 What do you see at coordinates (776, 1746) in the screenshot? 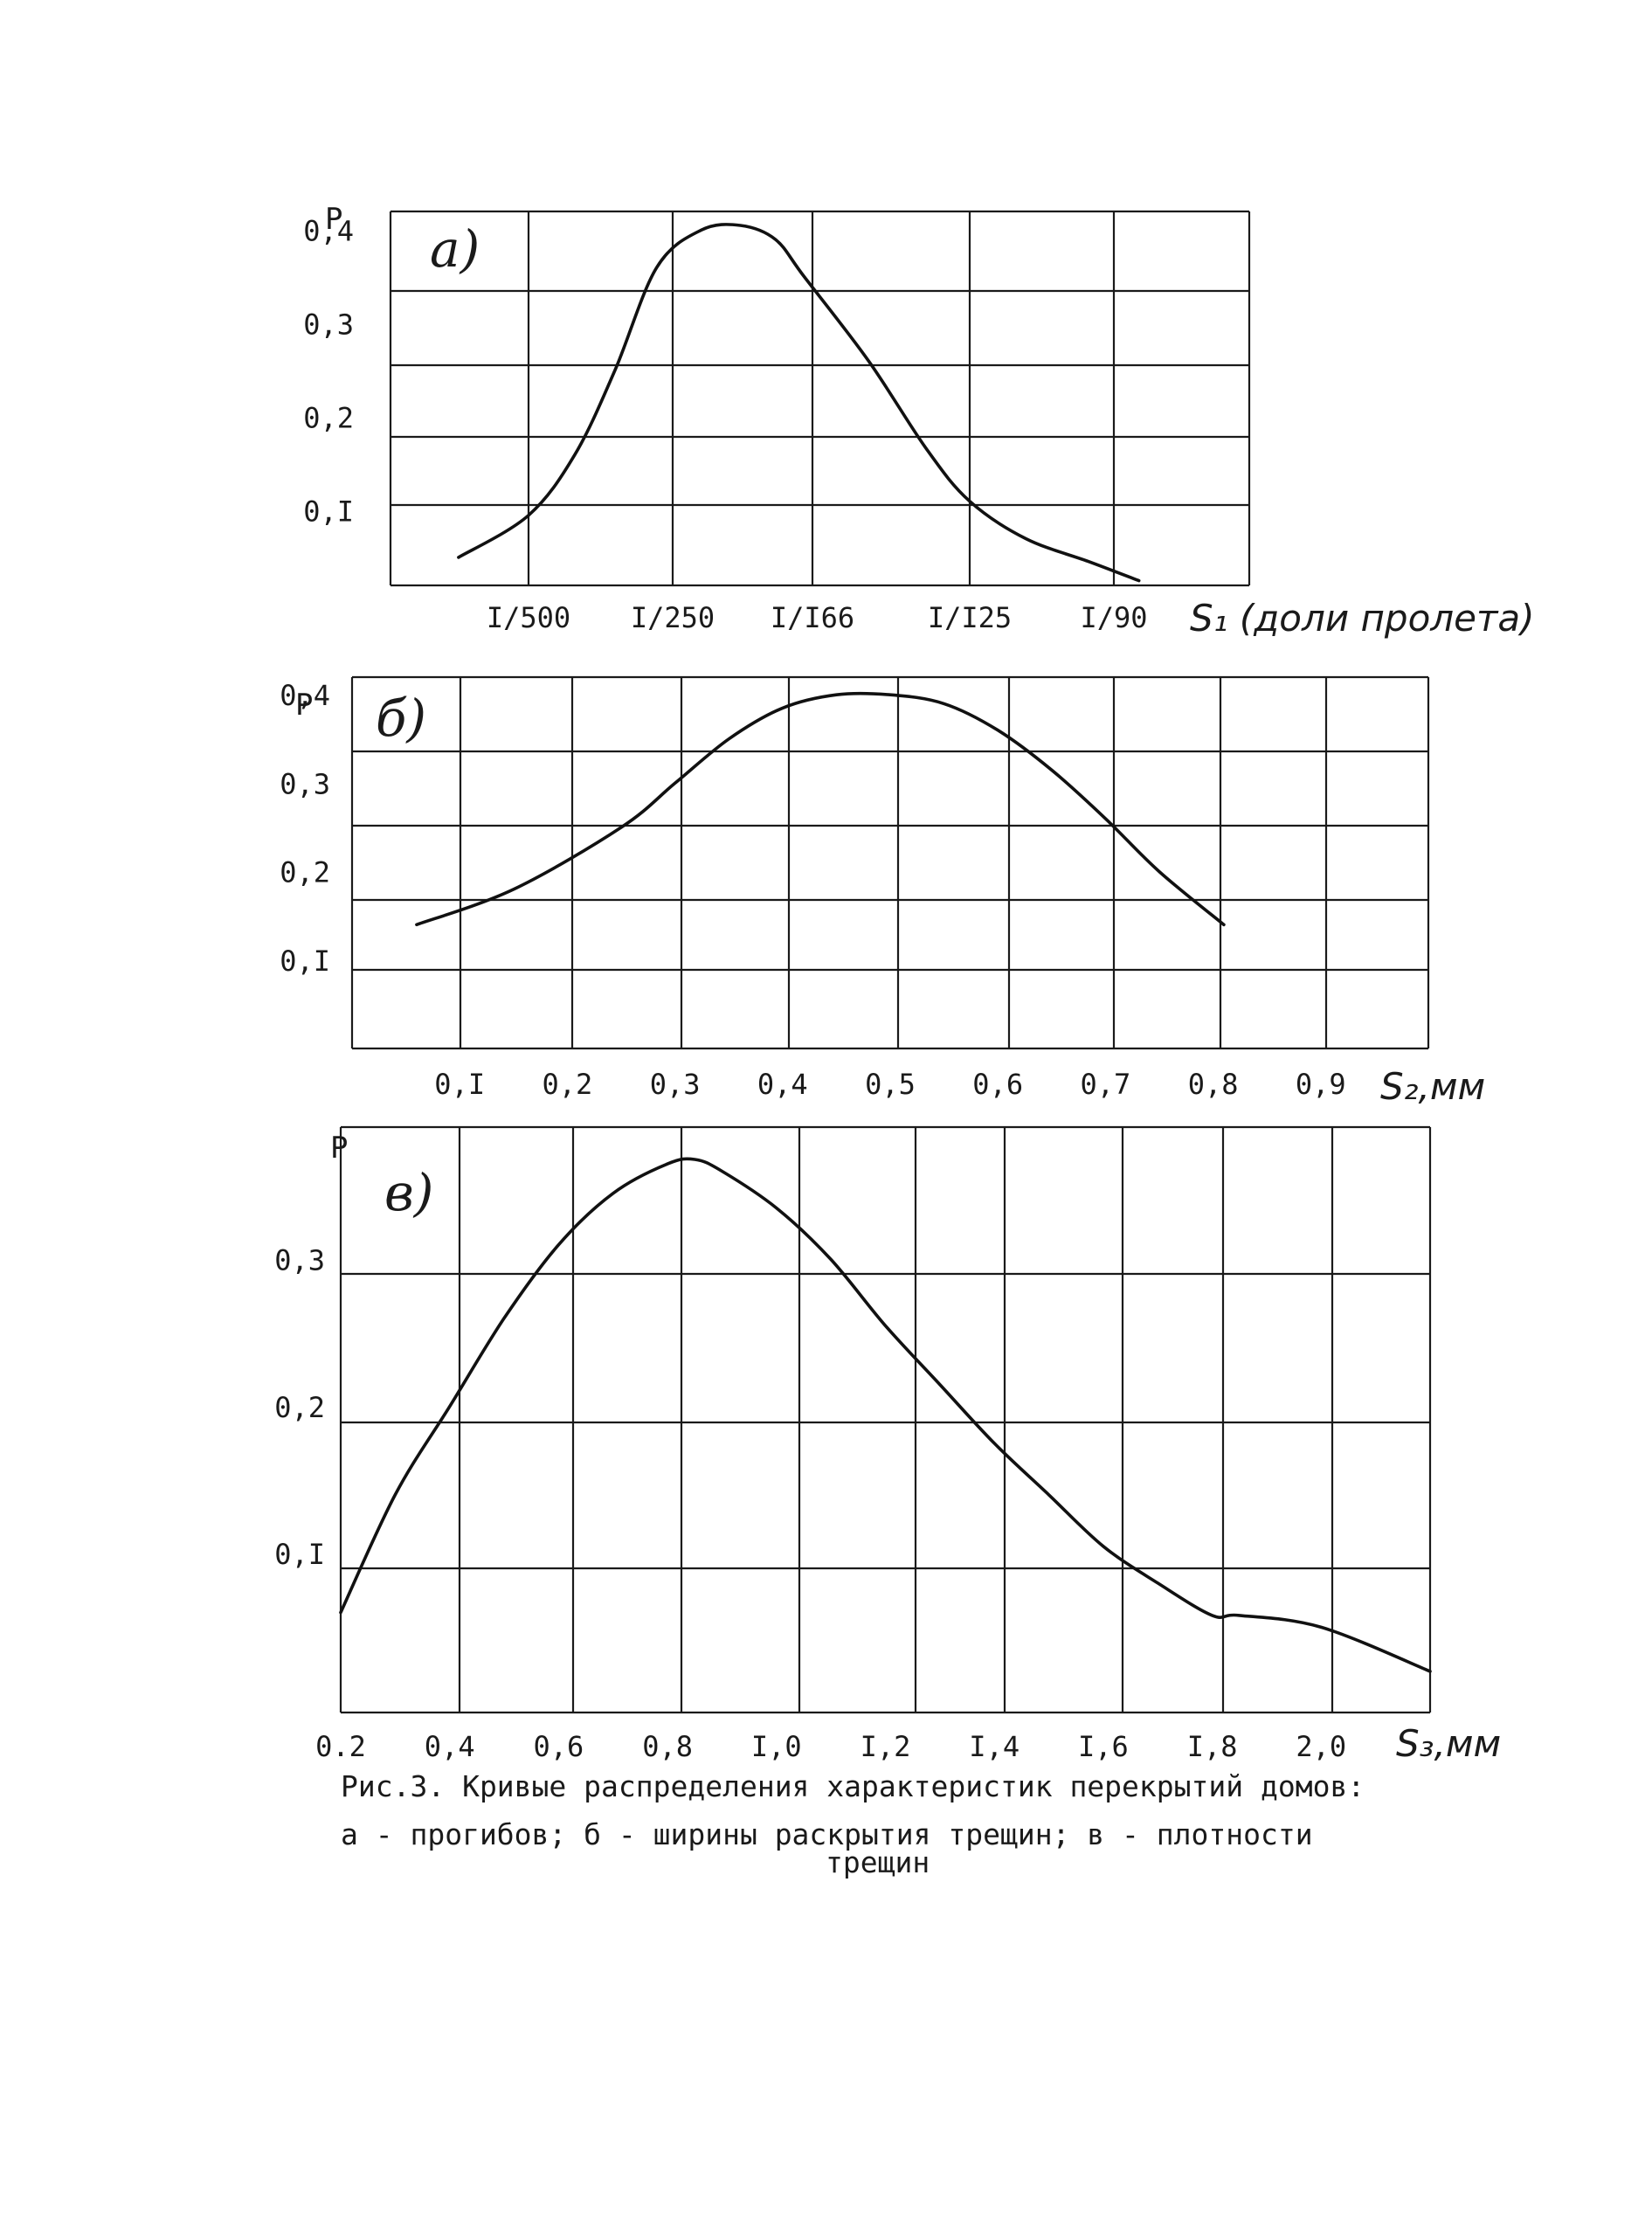
I see `x-tick-label: I,0` at bounding box center [776, 1746].